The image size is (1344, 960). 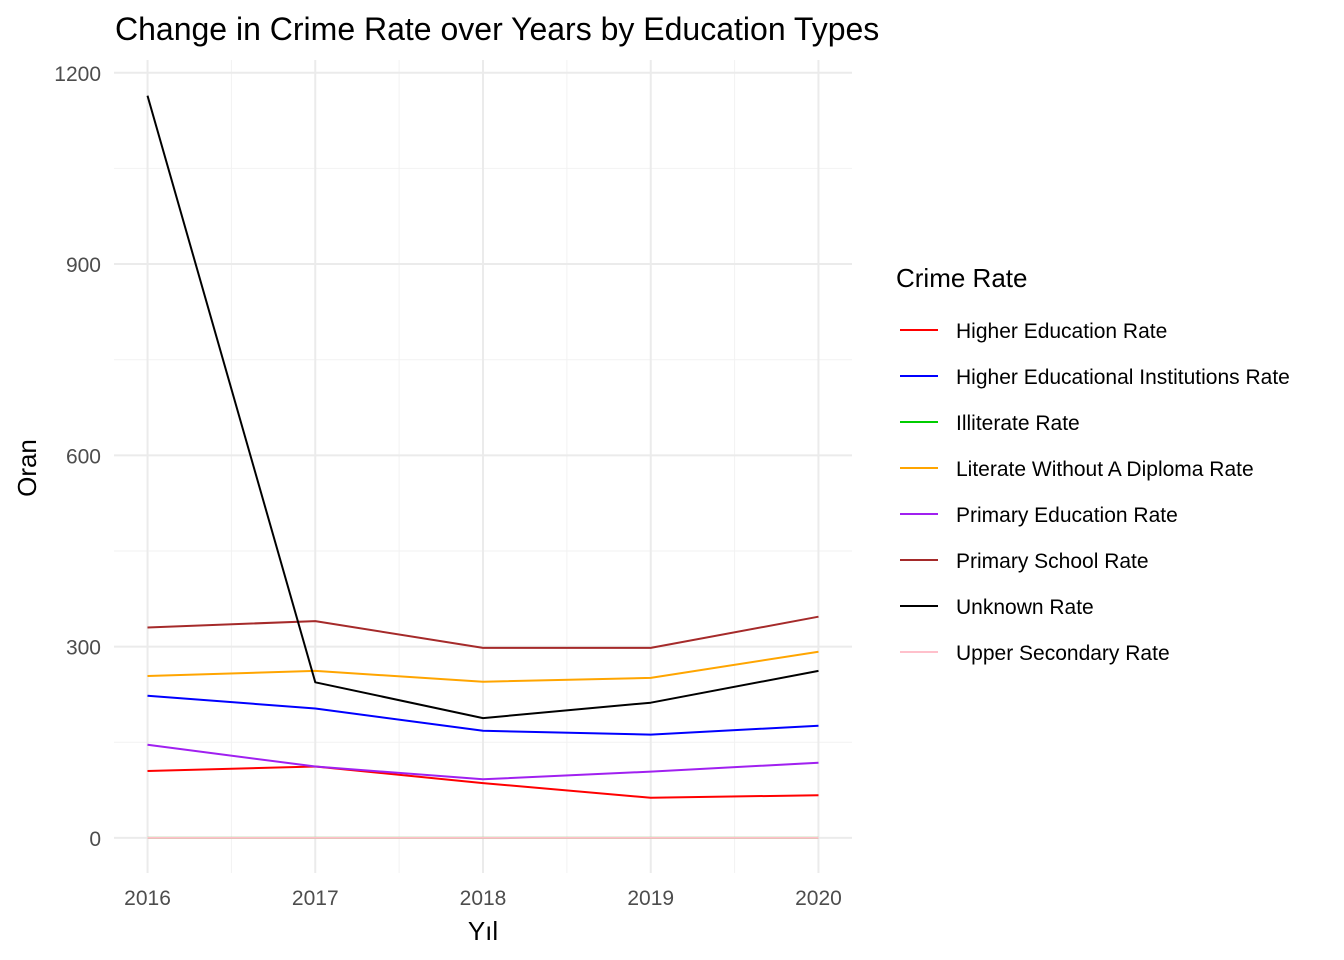 I want to click on x-tick-label: 2020, so click(x=818, y=898).